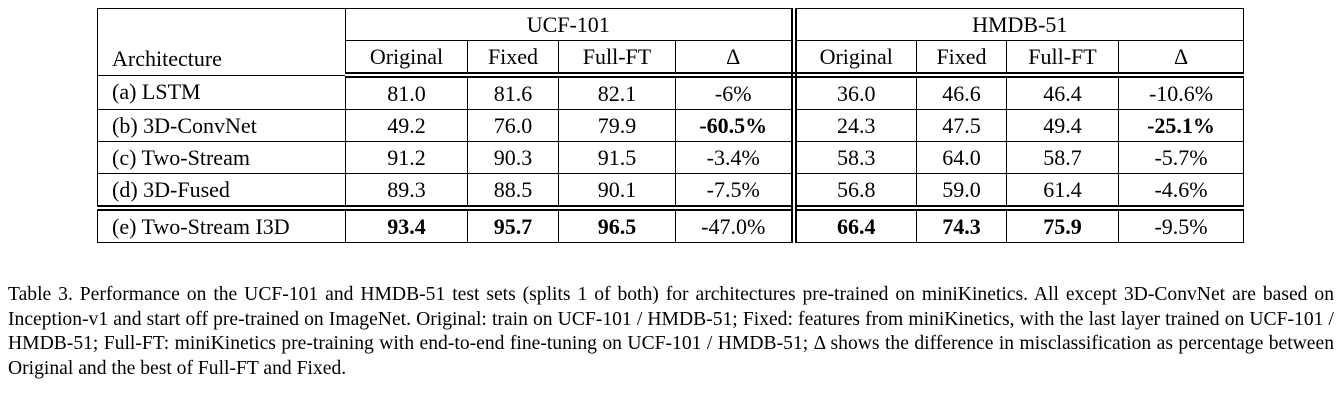  Describe the element at coordinates (221, 224) in the screenshot. I see `row-name: (e) Two-Stream I3D` at that location.